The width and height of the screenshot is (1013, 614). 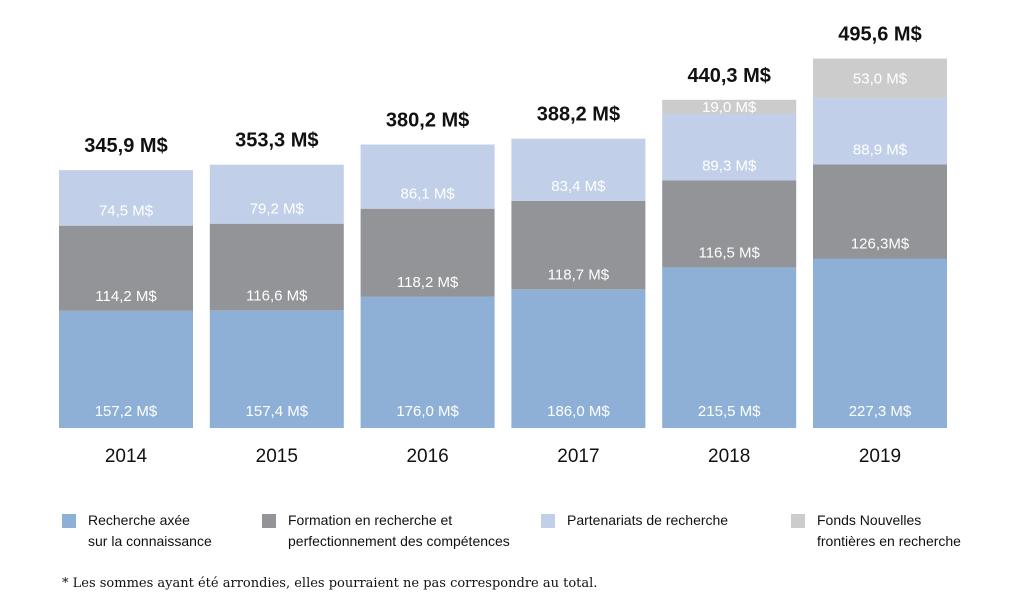 What do you see at coordinates (427, 121) in the screenshot?
I see `total-label-2016: 380,2 M$` at bounding box center [427, 121].